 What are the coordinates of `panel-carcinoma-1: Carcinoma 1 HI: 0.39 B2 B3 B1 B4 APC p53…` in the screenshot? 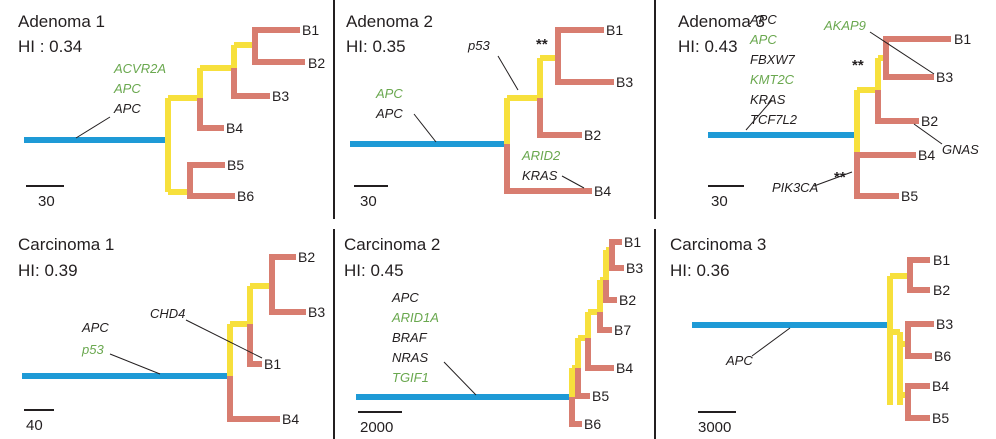 It's located at (171, 334).